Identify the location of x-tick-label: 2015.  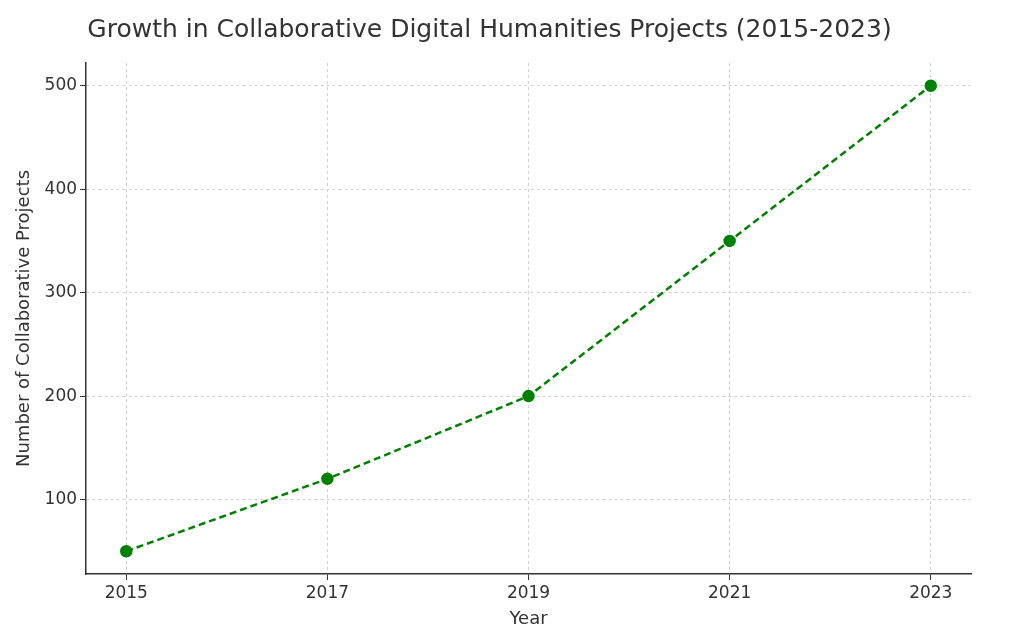
(126, 591).